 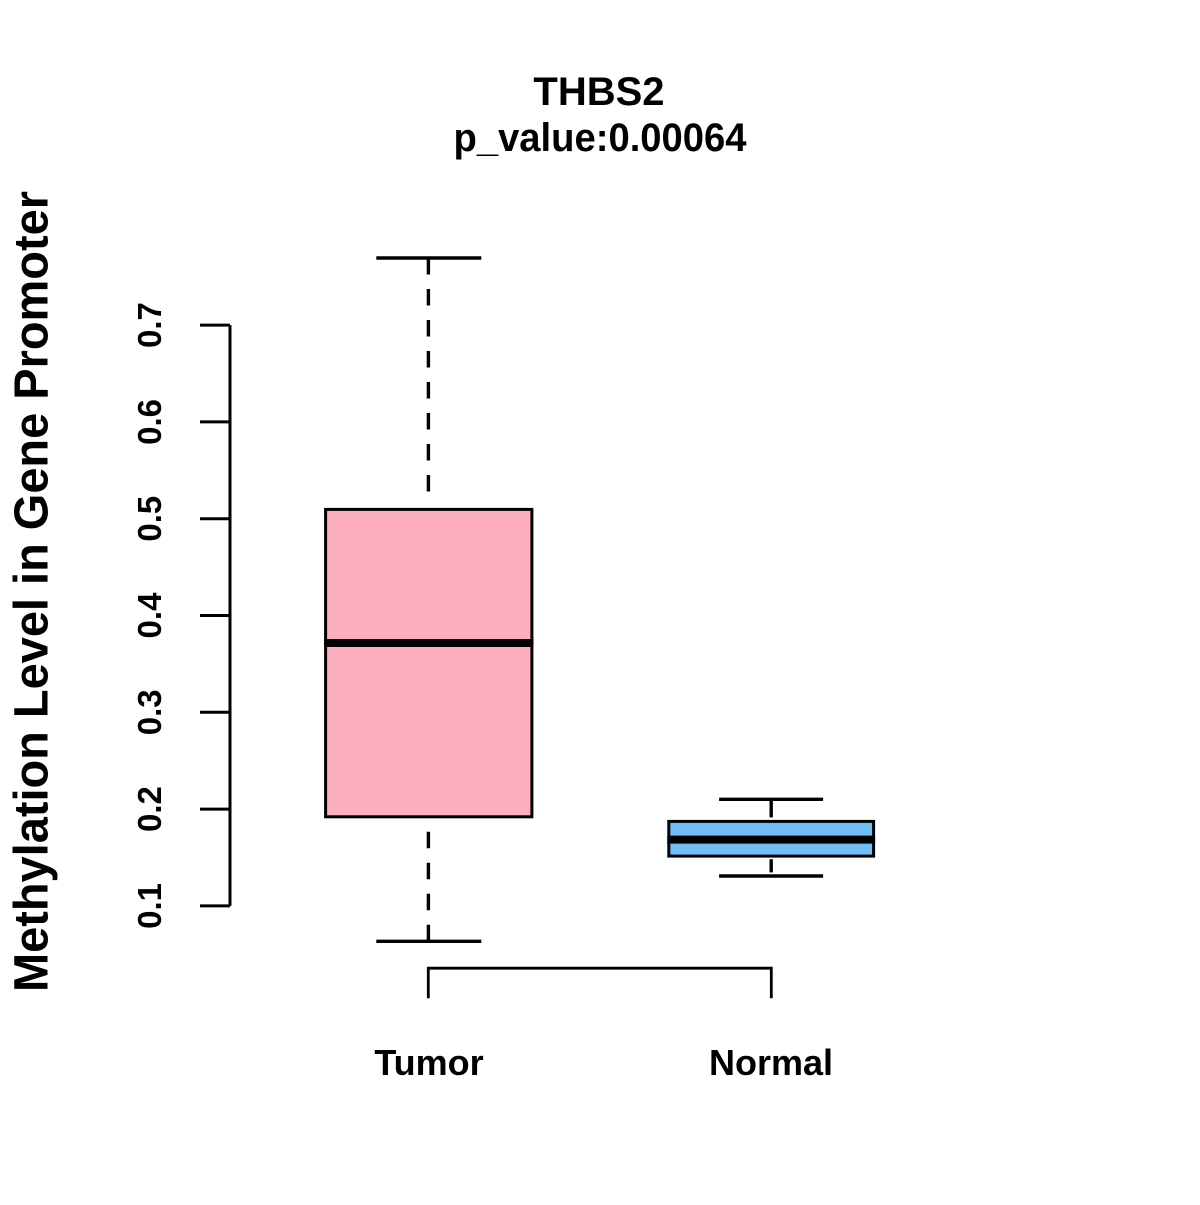 What do you see at coordinates (149, 712) in the screenshot?
I see `svg-text: 0.3` at bounding box center [149, 712].